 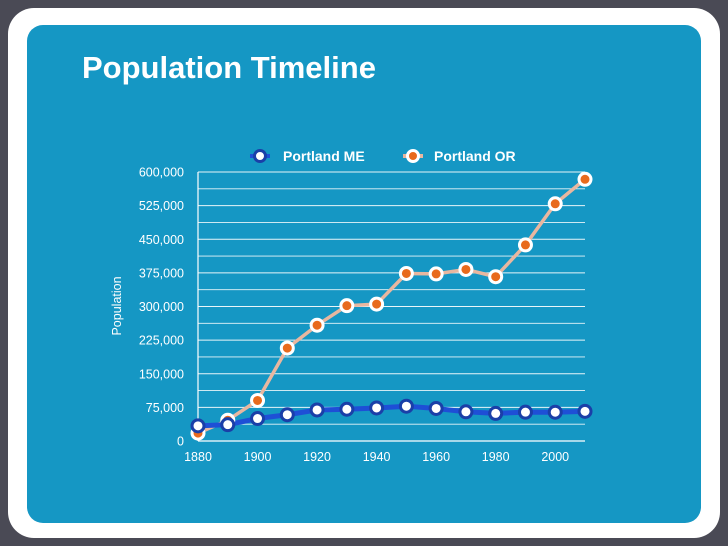 I want to click on x-tick-label: 1920, so click(x=317, y=457).